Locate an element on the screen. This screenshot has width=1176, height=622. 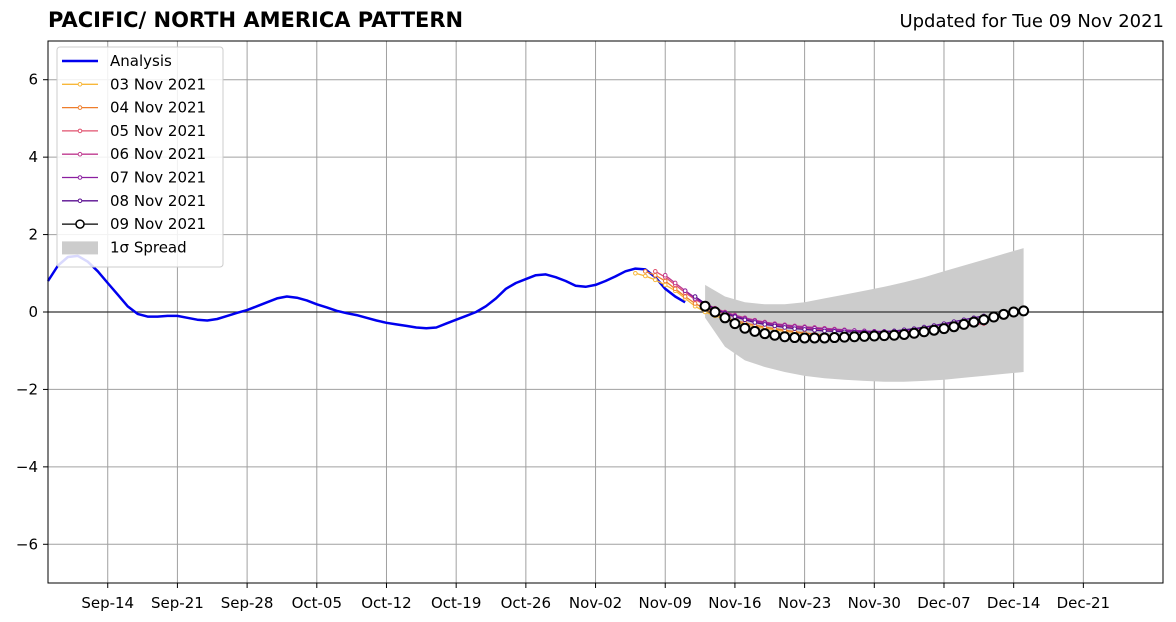
legend-label: 04 Nov 2021 is located at coordinates (158, 108).